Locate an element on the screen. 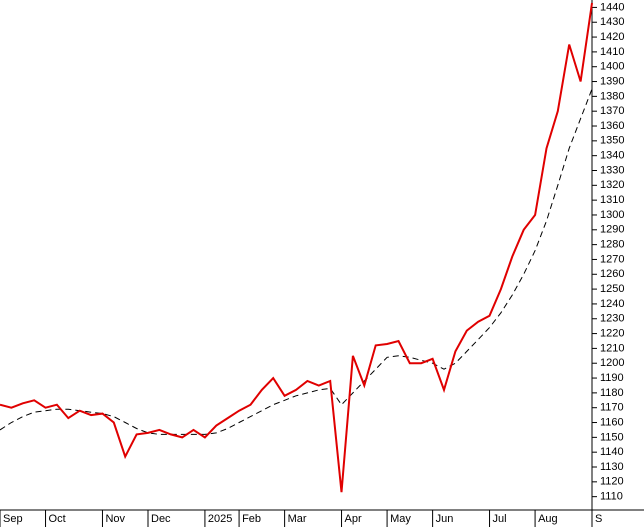  y-tick-label: 1300 is located at coordinates (612, 215).